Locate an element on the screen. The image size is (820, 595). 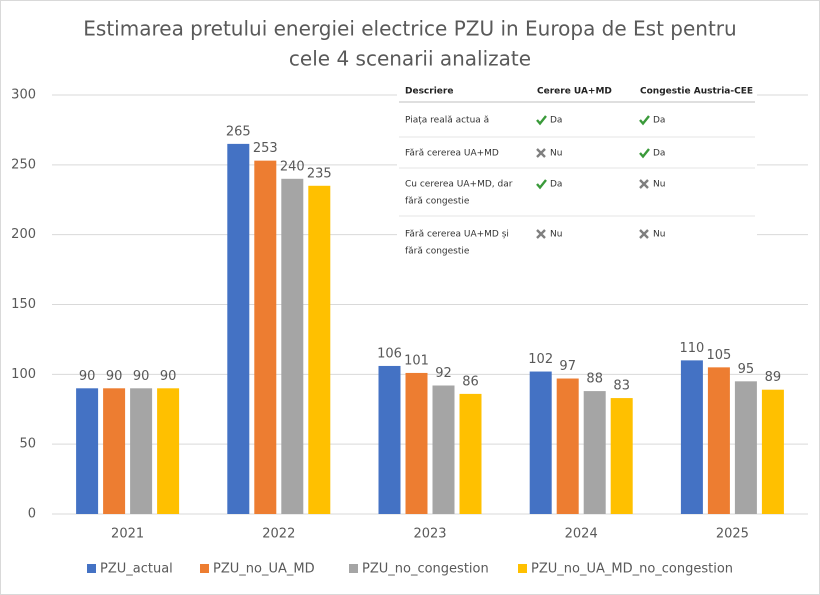
data-label: 265 is located at coordinates (238, 131).